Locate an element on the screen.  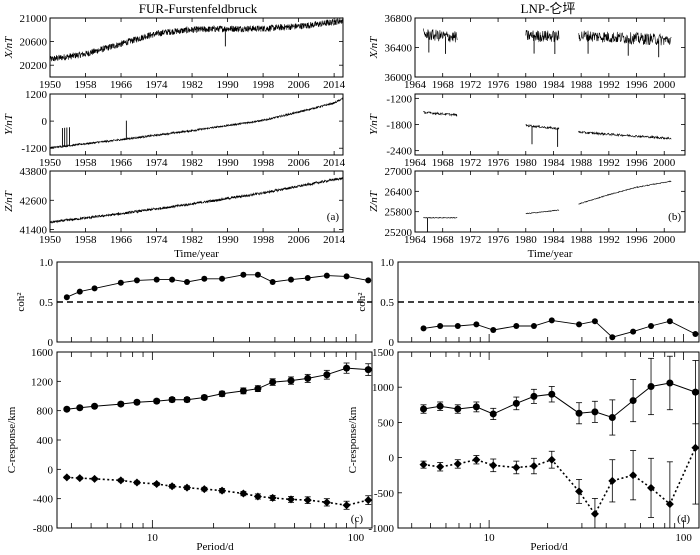
y-tick-label: 1500 is located at coordinates (383, 353).